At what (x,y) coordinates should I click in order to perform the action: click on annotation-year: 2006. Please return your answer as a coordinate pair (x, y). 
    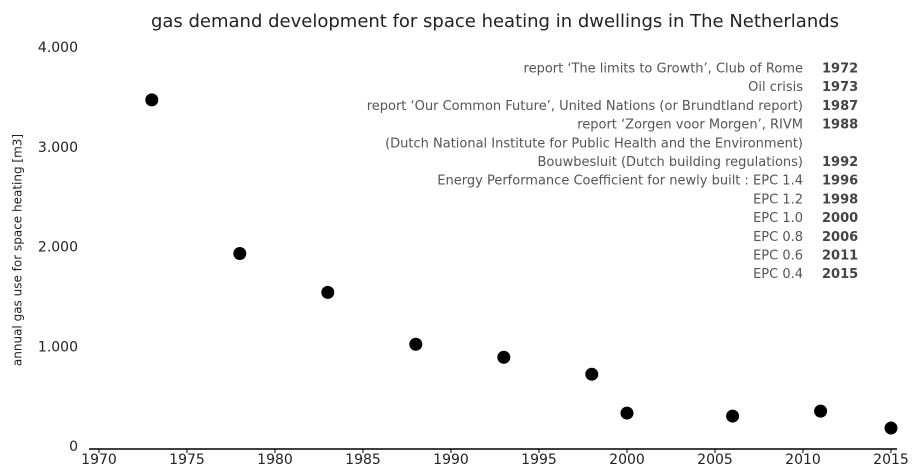
    Looking at the image, I should click on (840, 237).